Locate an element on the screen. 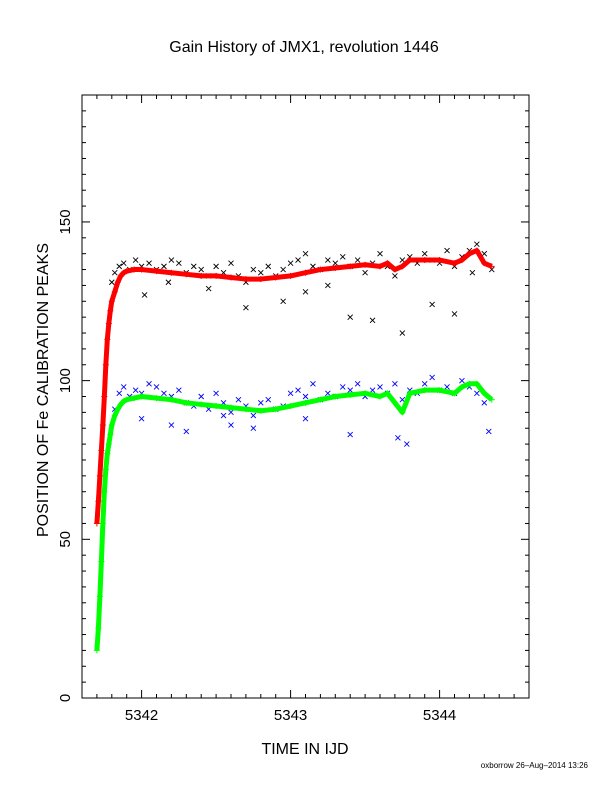 Image resolution: width=612 pixels, height=792 pixels. chart-title: Gain History of JMX1, revolution 1446 is located at coordinates (304, 47).